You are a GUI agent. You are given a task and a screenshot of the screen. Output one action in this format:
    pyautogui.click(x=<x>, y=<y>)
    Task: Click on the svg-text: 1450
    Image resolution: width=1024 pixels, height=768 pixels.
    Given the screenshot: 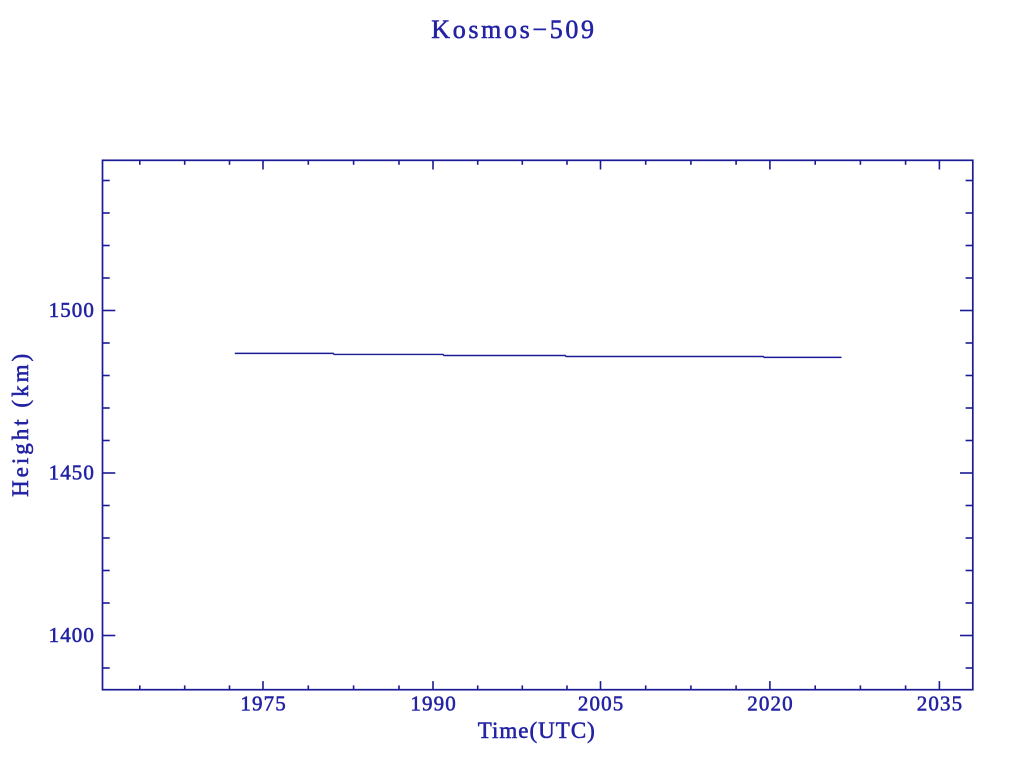 What is the action you would take?
    pyautogui.click(x=72, y=472)
    